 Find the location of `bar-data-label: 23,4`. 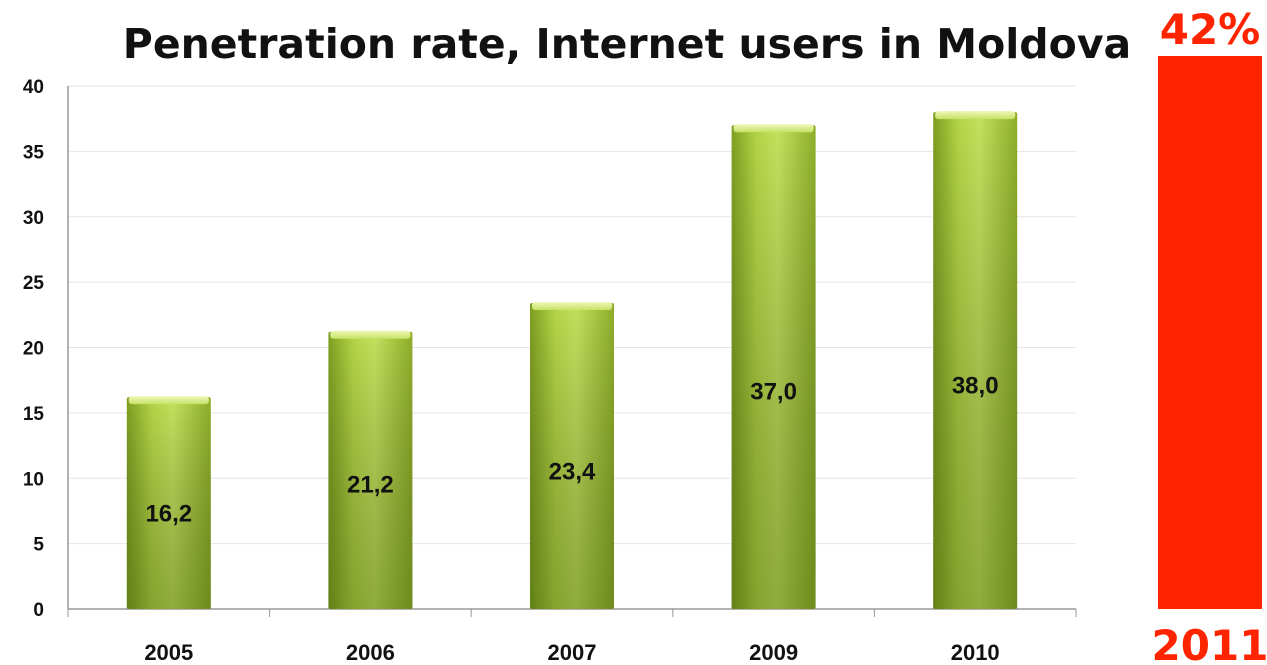

bar-data-label: 23,4 is located at coordinates (572, 471).